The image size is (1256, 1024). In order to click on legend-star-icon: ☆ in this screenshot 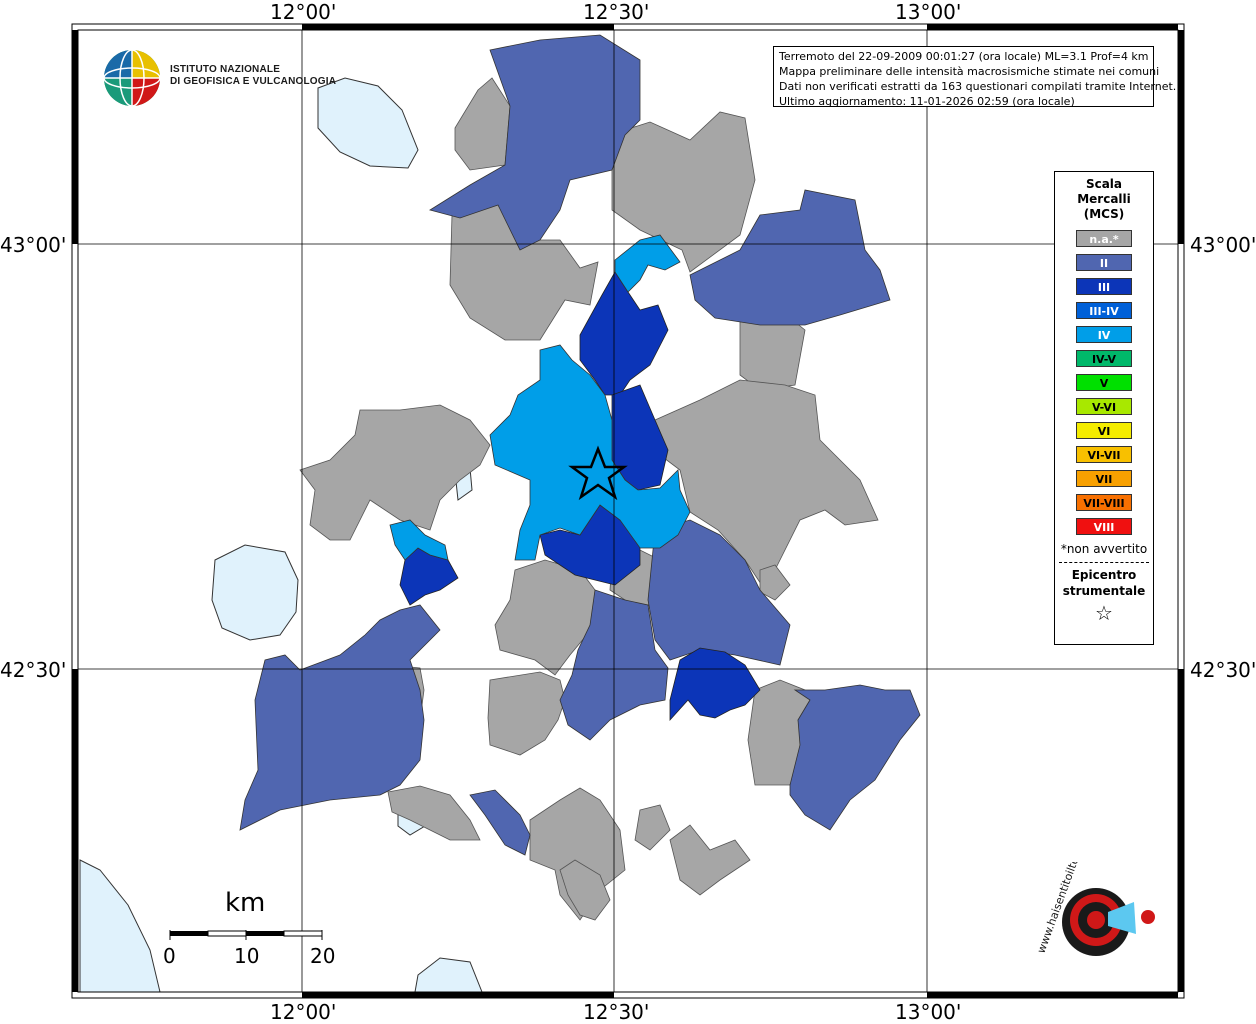, I will do `click(1104, 613)`.